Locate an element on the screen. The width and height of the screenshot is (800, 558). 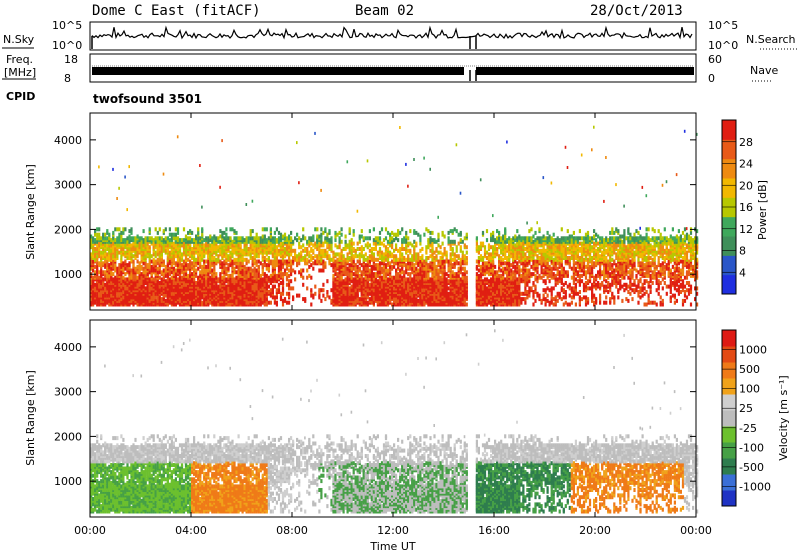
nsky-tick-top: 10^5 is located at coordinates (67, 25).